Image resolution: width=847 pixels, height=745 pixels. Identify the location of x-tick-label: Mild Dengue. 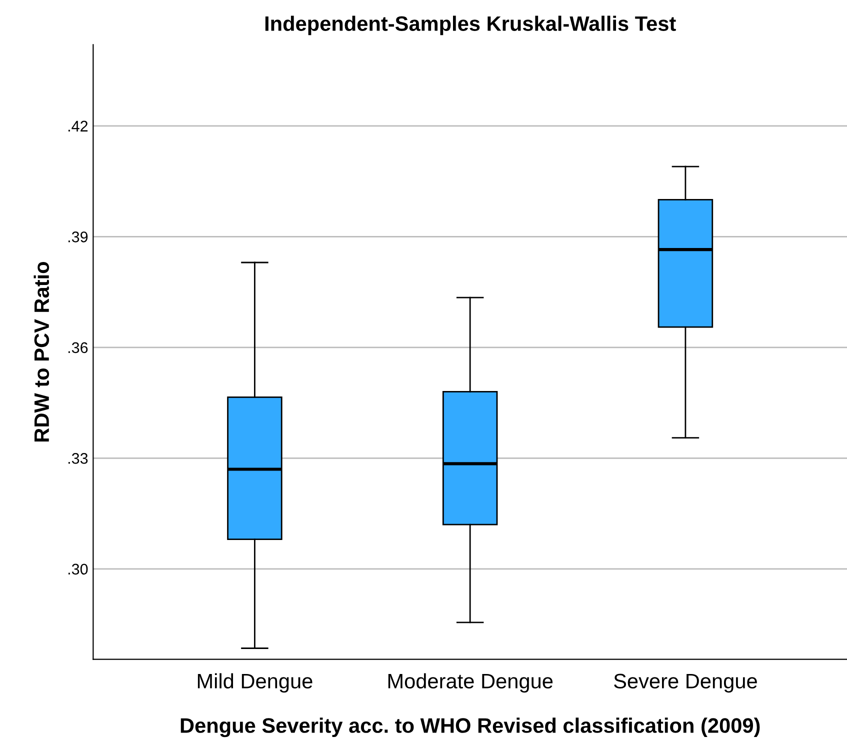
(255, 683).